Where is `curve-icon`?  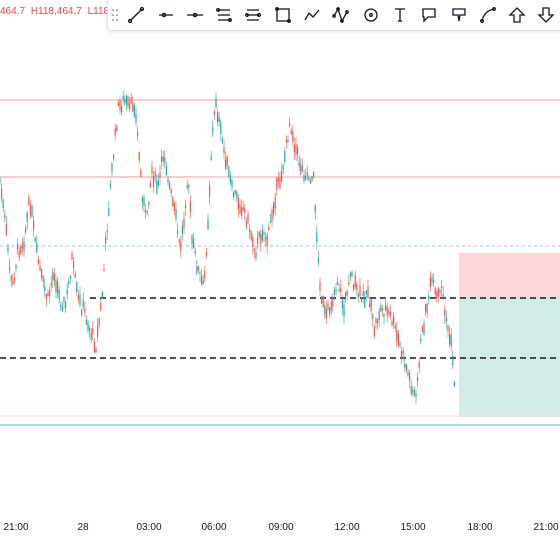
curve-icon is located at coordinates (487, 15).